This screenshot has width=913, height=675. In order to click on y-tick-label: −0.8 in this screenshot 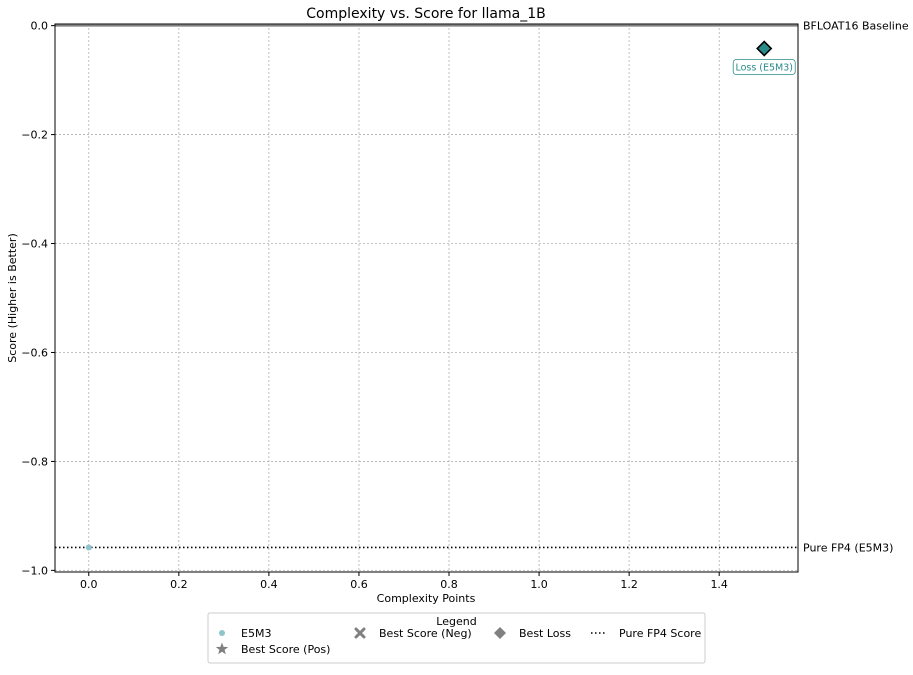, I will do `click(34, 461)`.